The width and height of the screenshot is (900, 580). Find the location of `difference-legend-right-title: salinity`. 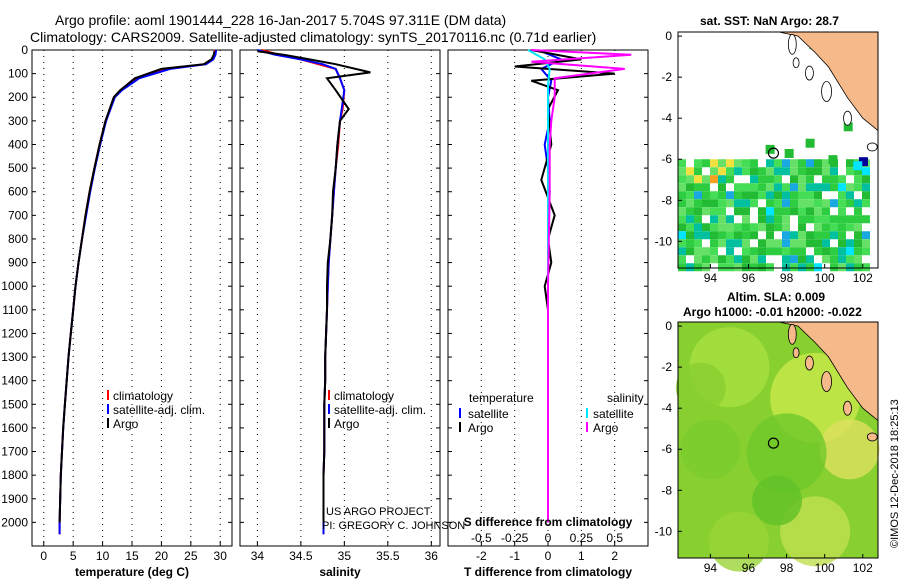

difference-legend-right-title: salinity is located at coordinates (625, 398).